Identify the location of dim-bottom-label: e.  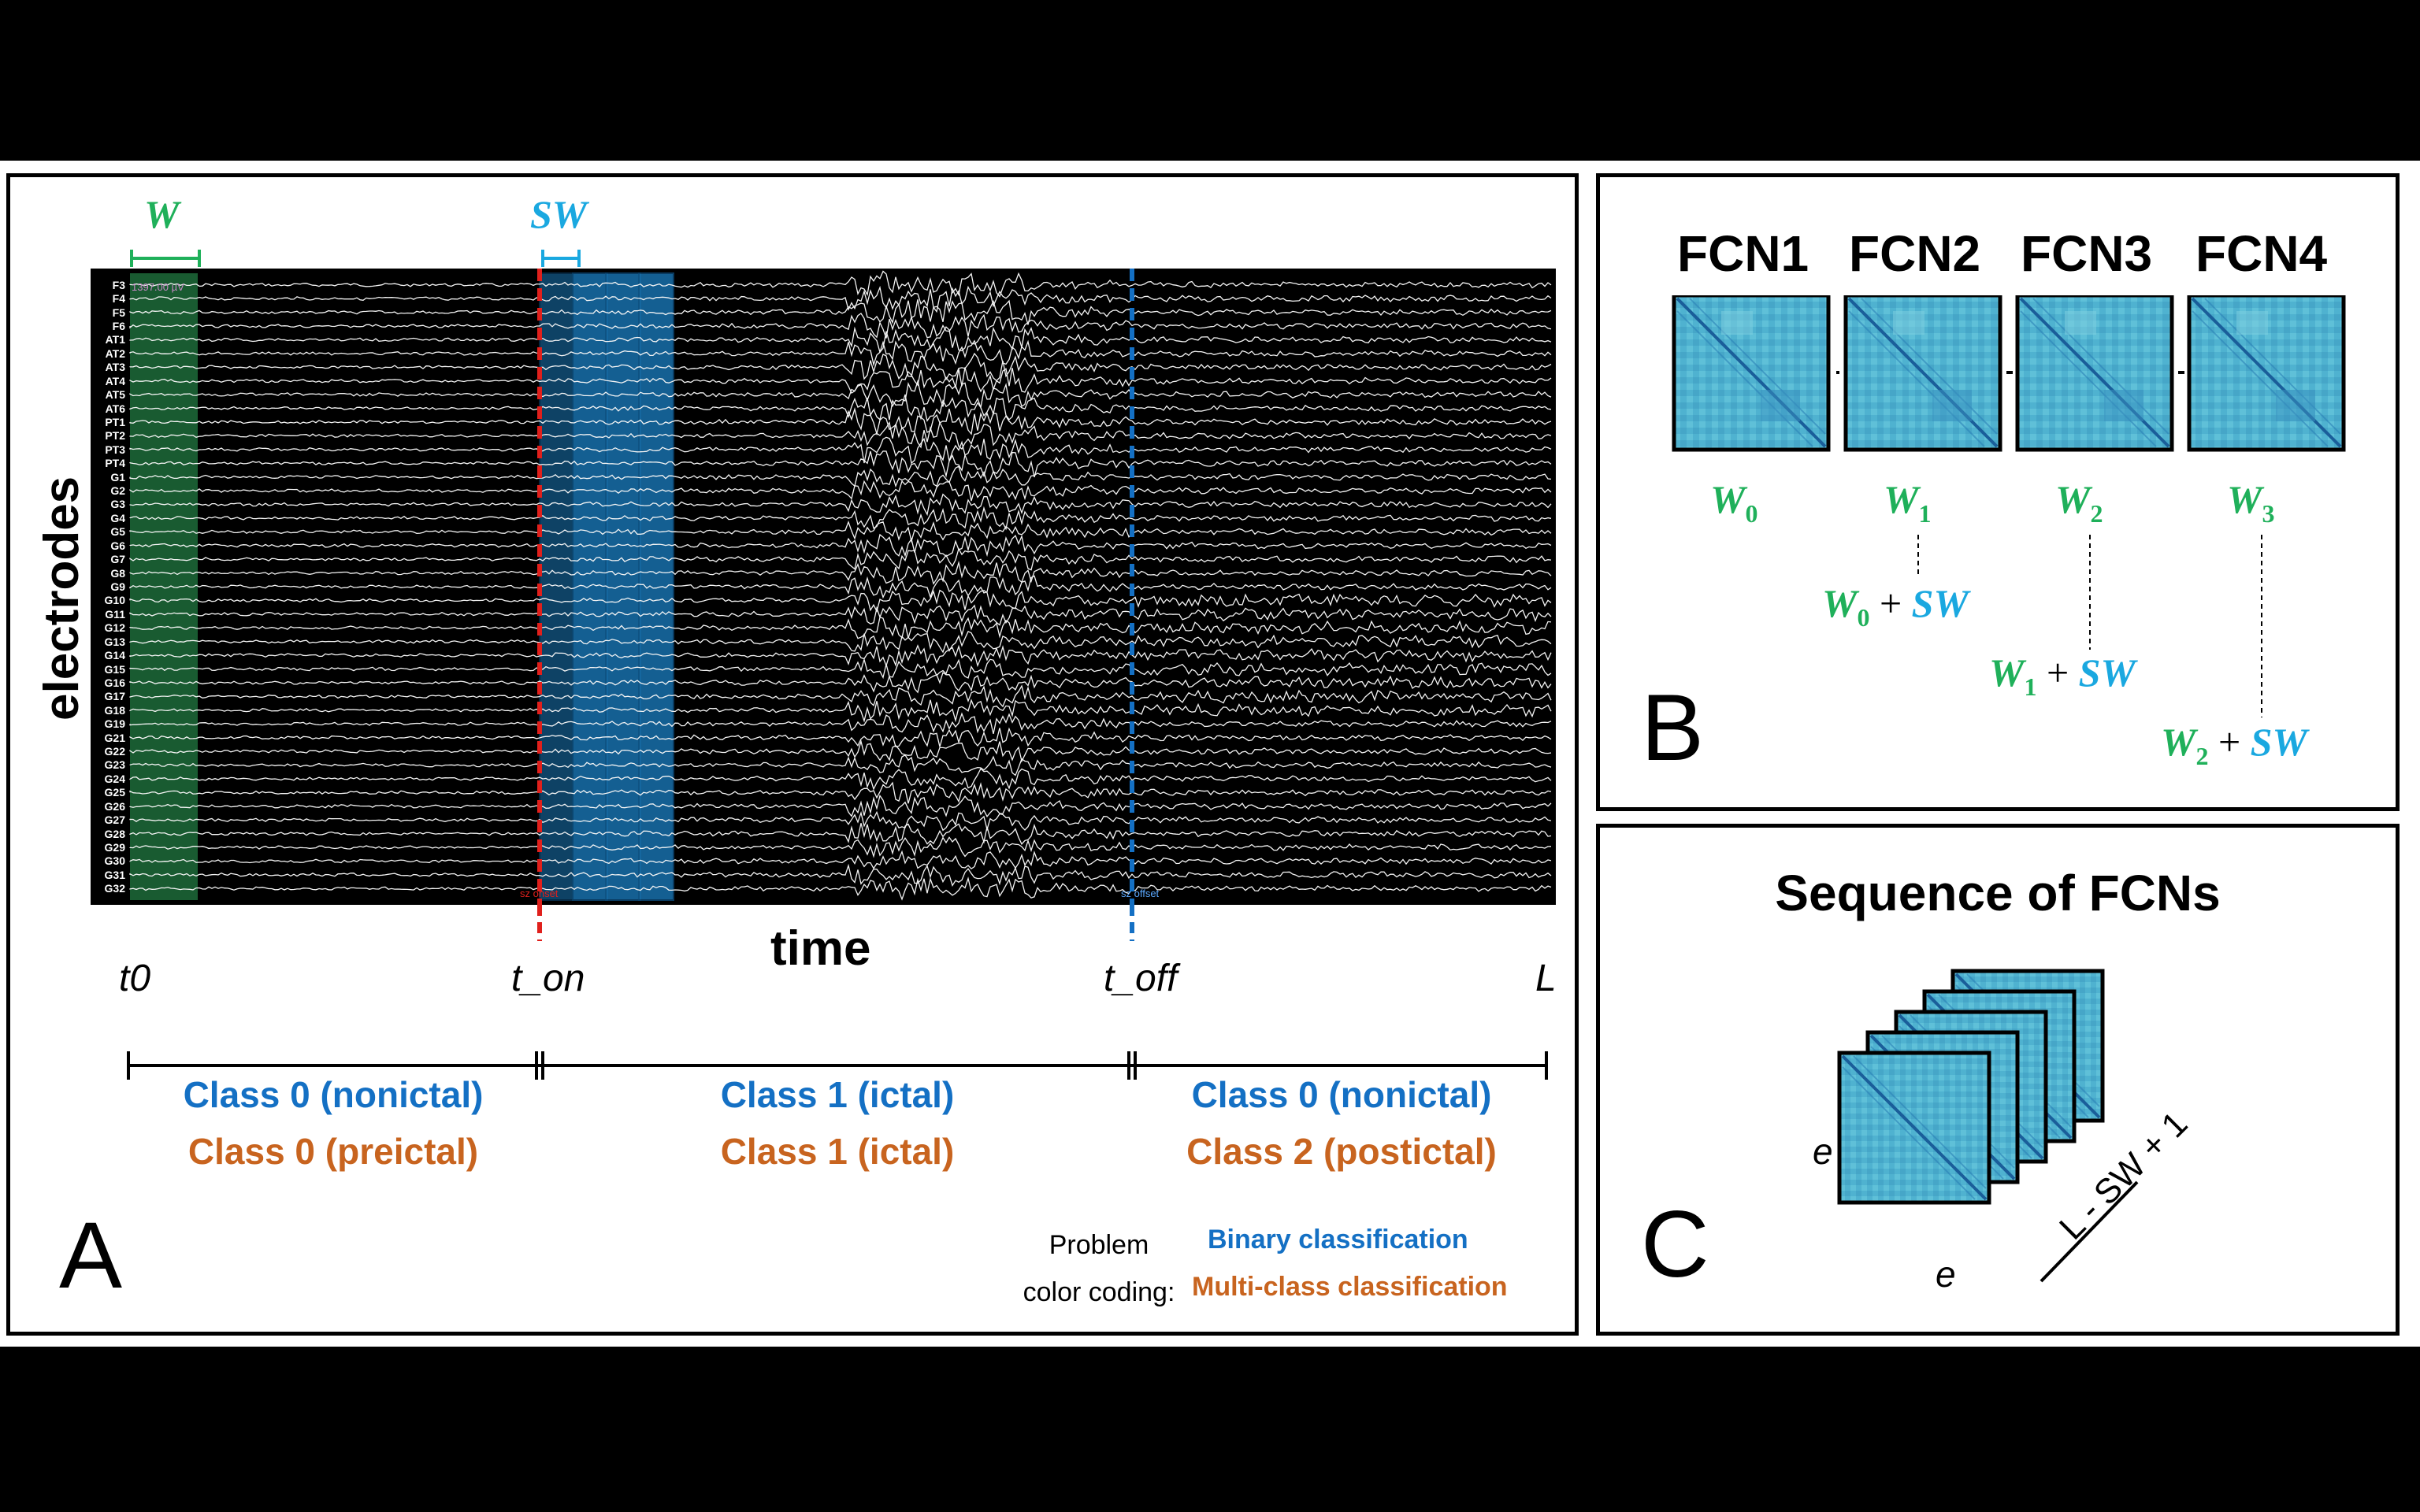
(1946, 1274).